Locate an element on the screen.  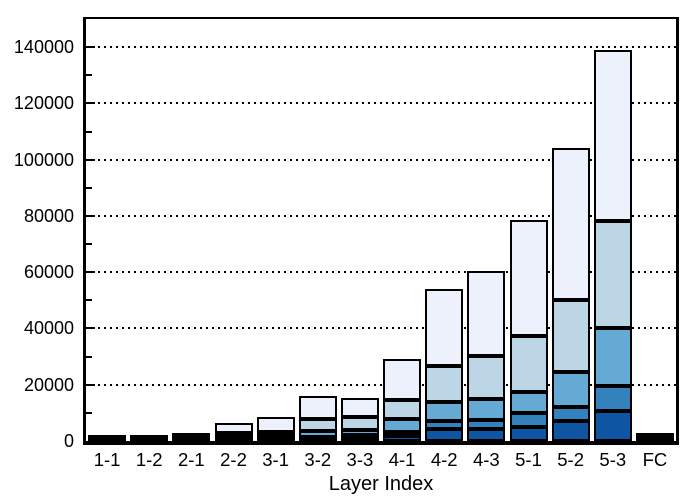
bar-5-2-segment-5-top is located at coordinates (570, 224).